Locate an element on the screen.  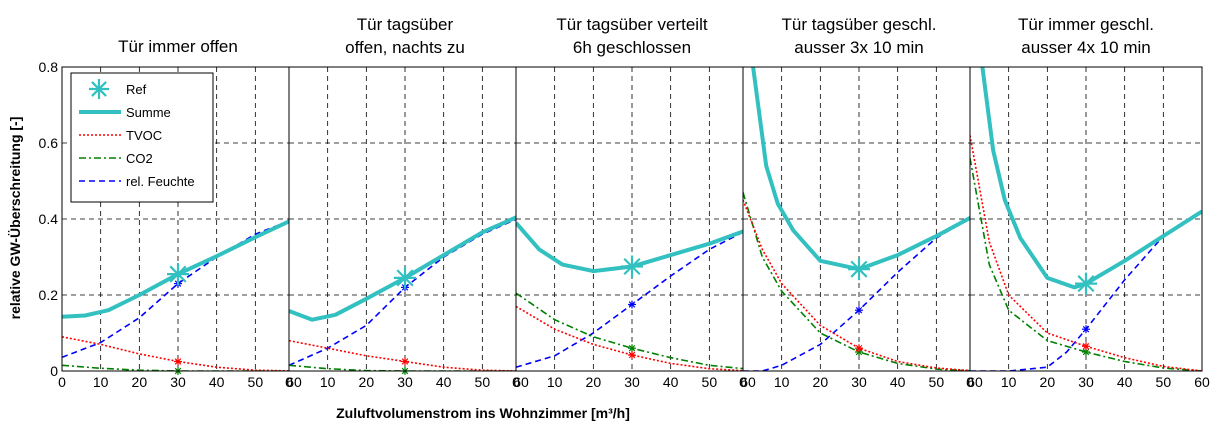
panel-frame is located at coordinates (1086, 219).